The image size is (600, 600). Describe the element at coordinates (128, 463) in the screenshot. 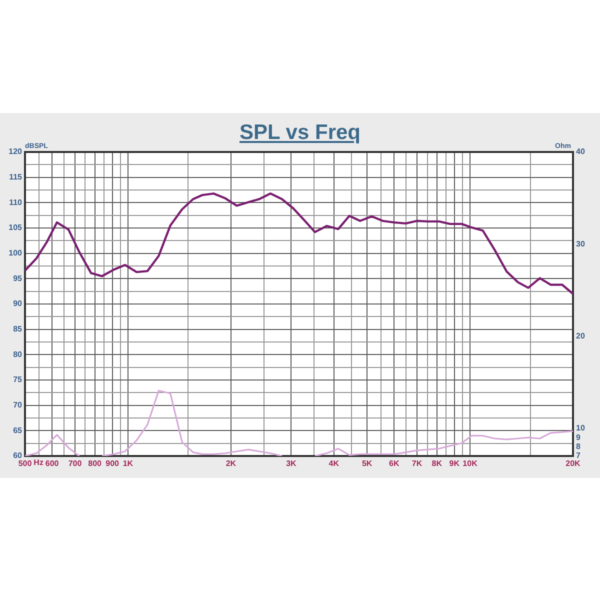

I see `x-tick-label: 1K` at that location.